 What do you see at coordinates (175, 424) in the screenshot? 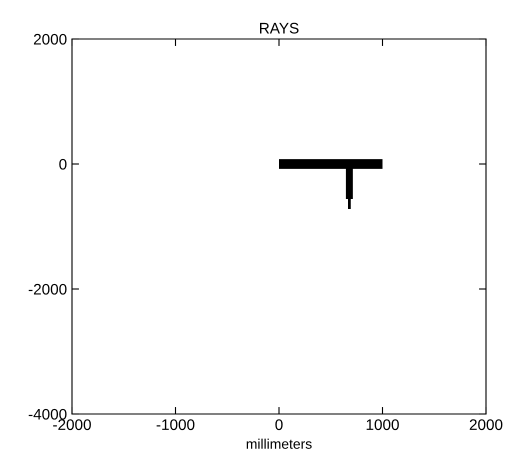
I see `x-tick-label: -1000` at bounding box center [175, 424].